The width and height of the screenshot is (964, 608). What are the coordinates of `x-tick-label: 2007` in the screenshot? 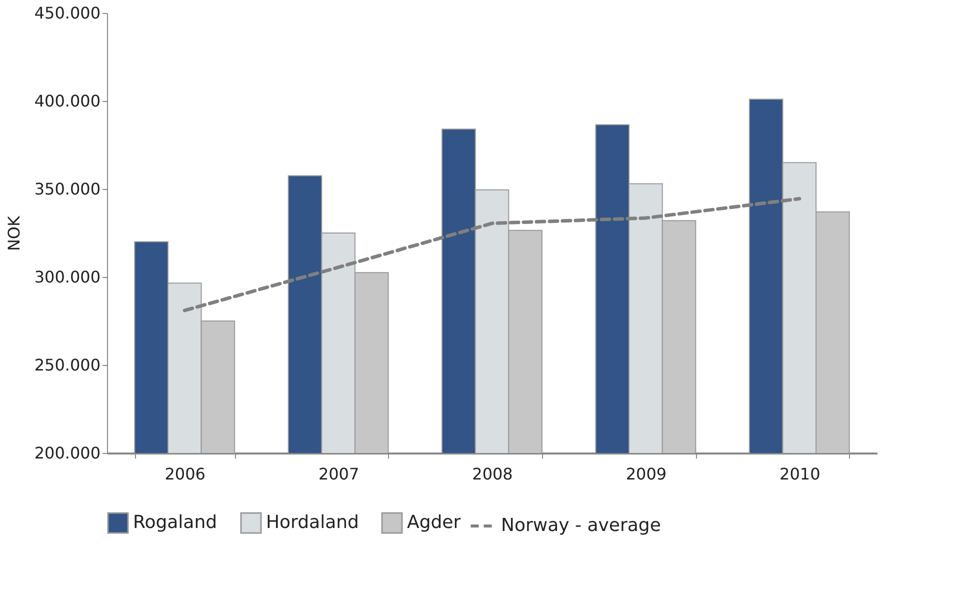 It's located at (339, 474).